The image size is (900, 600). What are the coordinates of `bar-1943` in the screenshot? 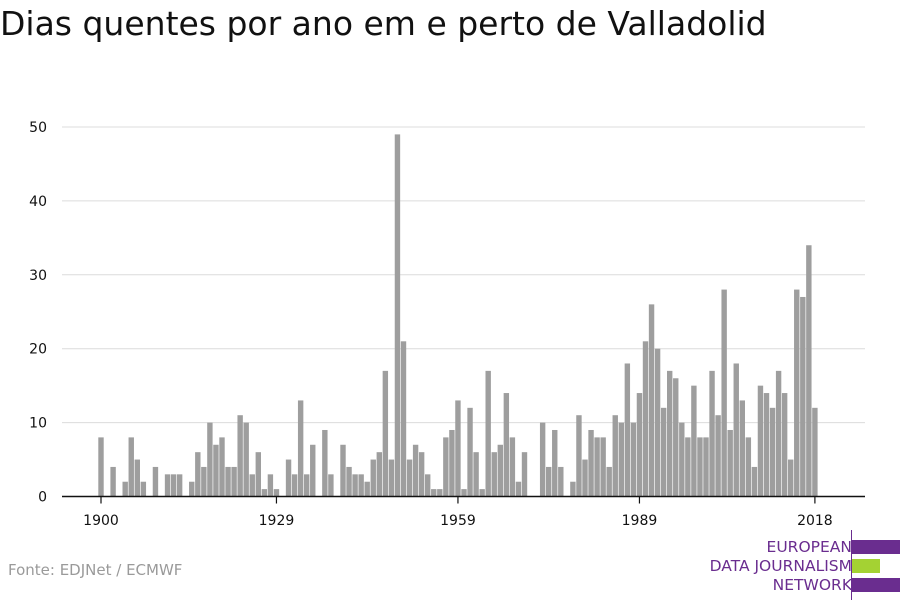 It's located at (361, 485).